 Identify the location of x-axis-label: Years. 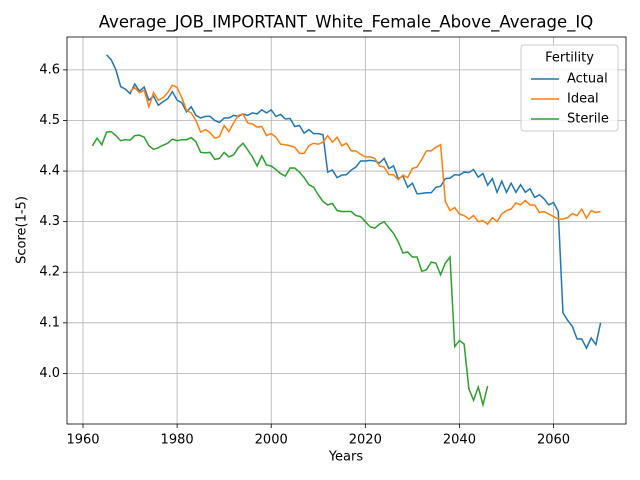
(346, 457).